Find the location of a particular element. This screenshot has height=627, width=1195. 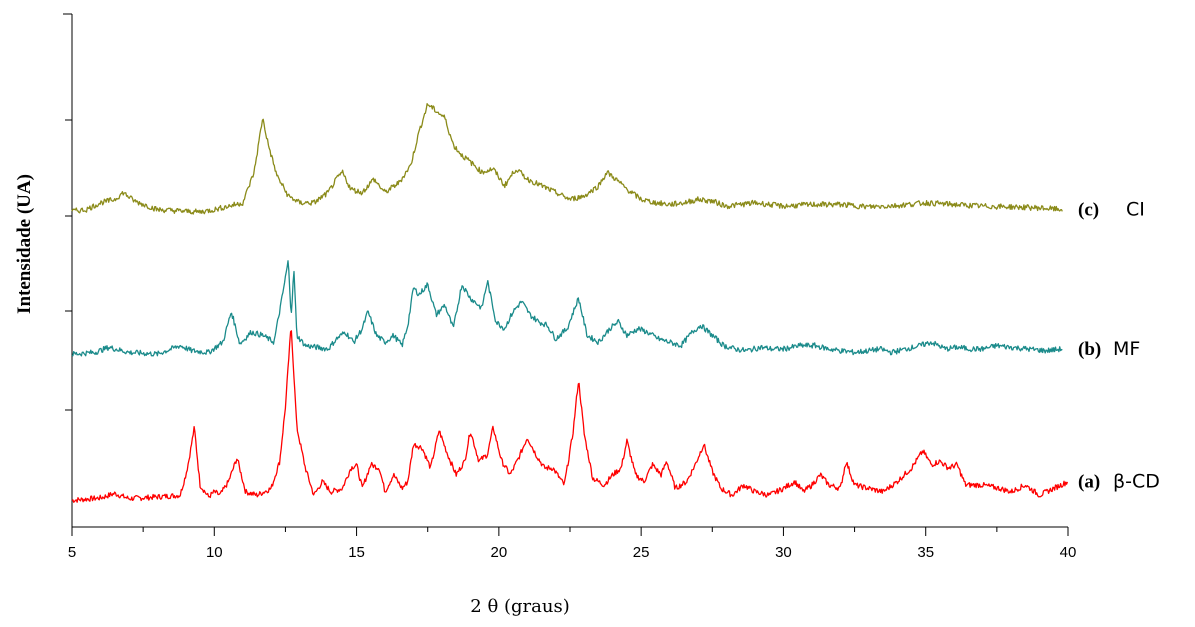

series-ci-line is located at coordinates (567, 159).